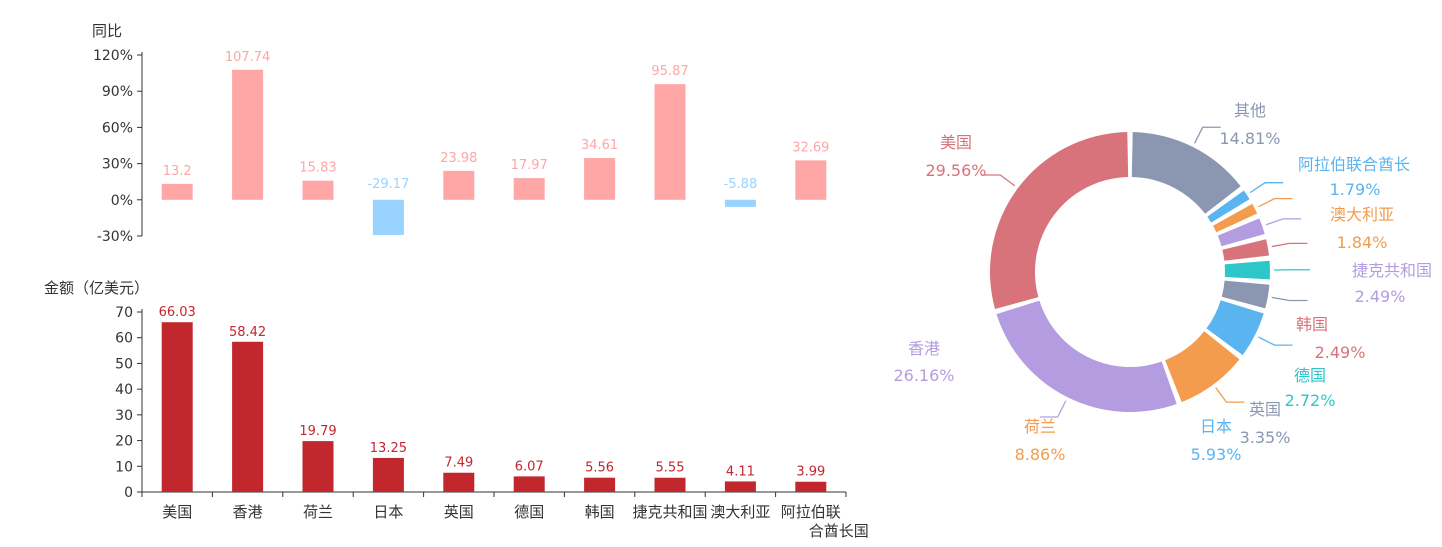 This screenshot has width=1442, height=547. I want to click on bar-value-label: 13.2, so click(177, 171).